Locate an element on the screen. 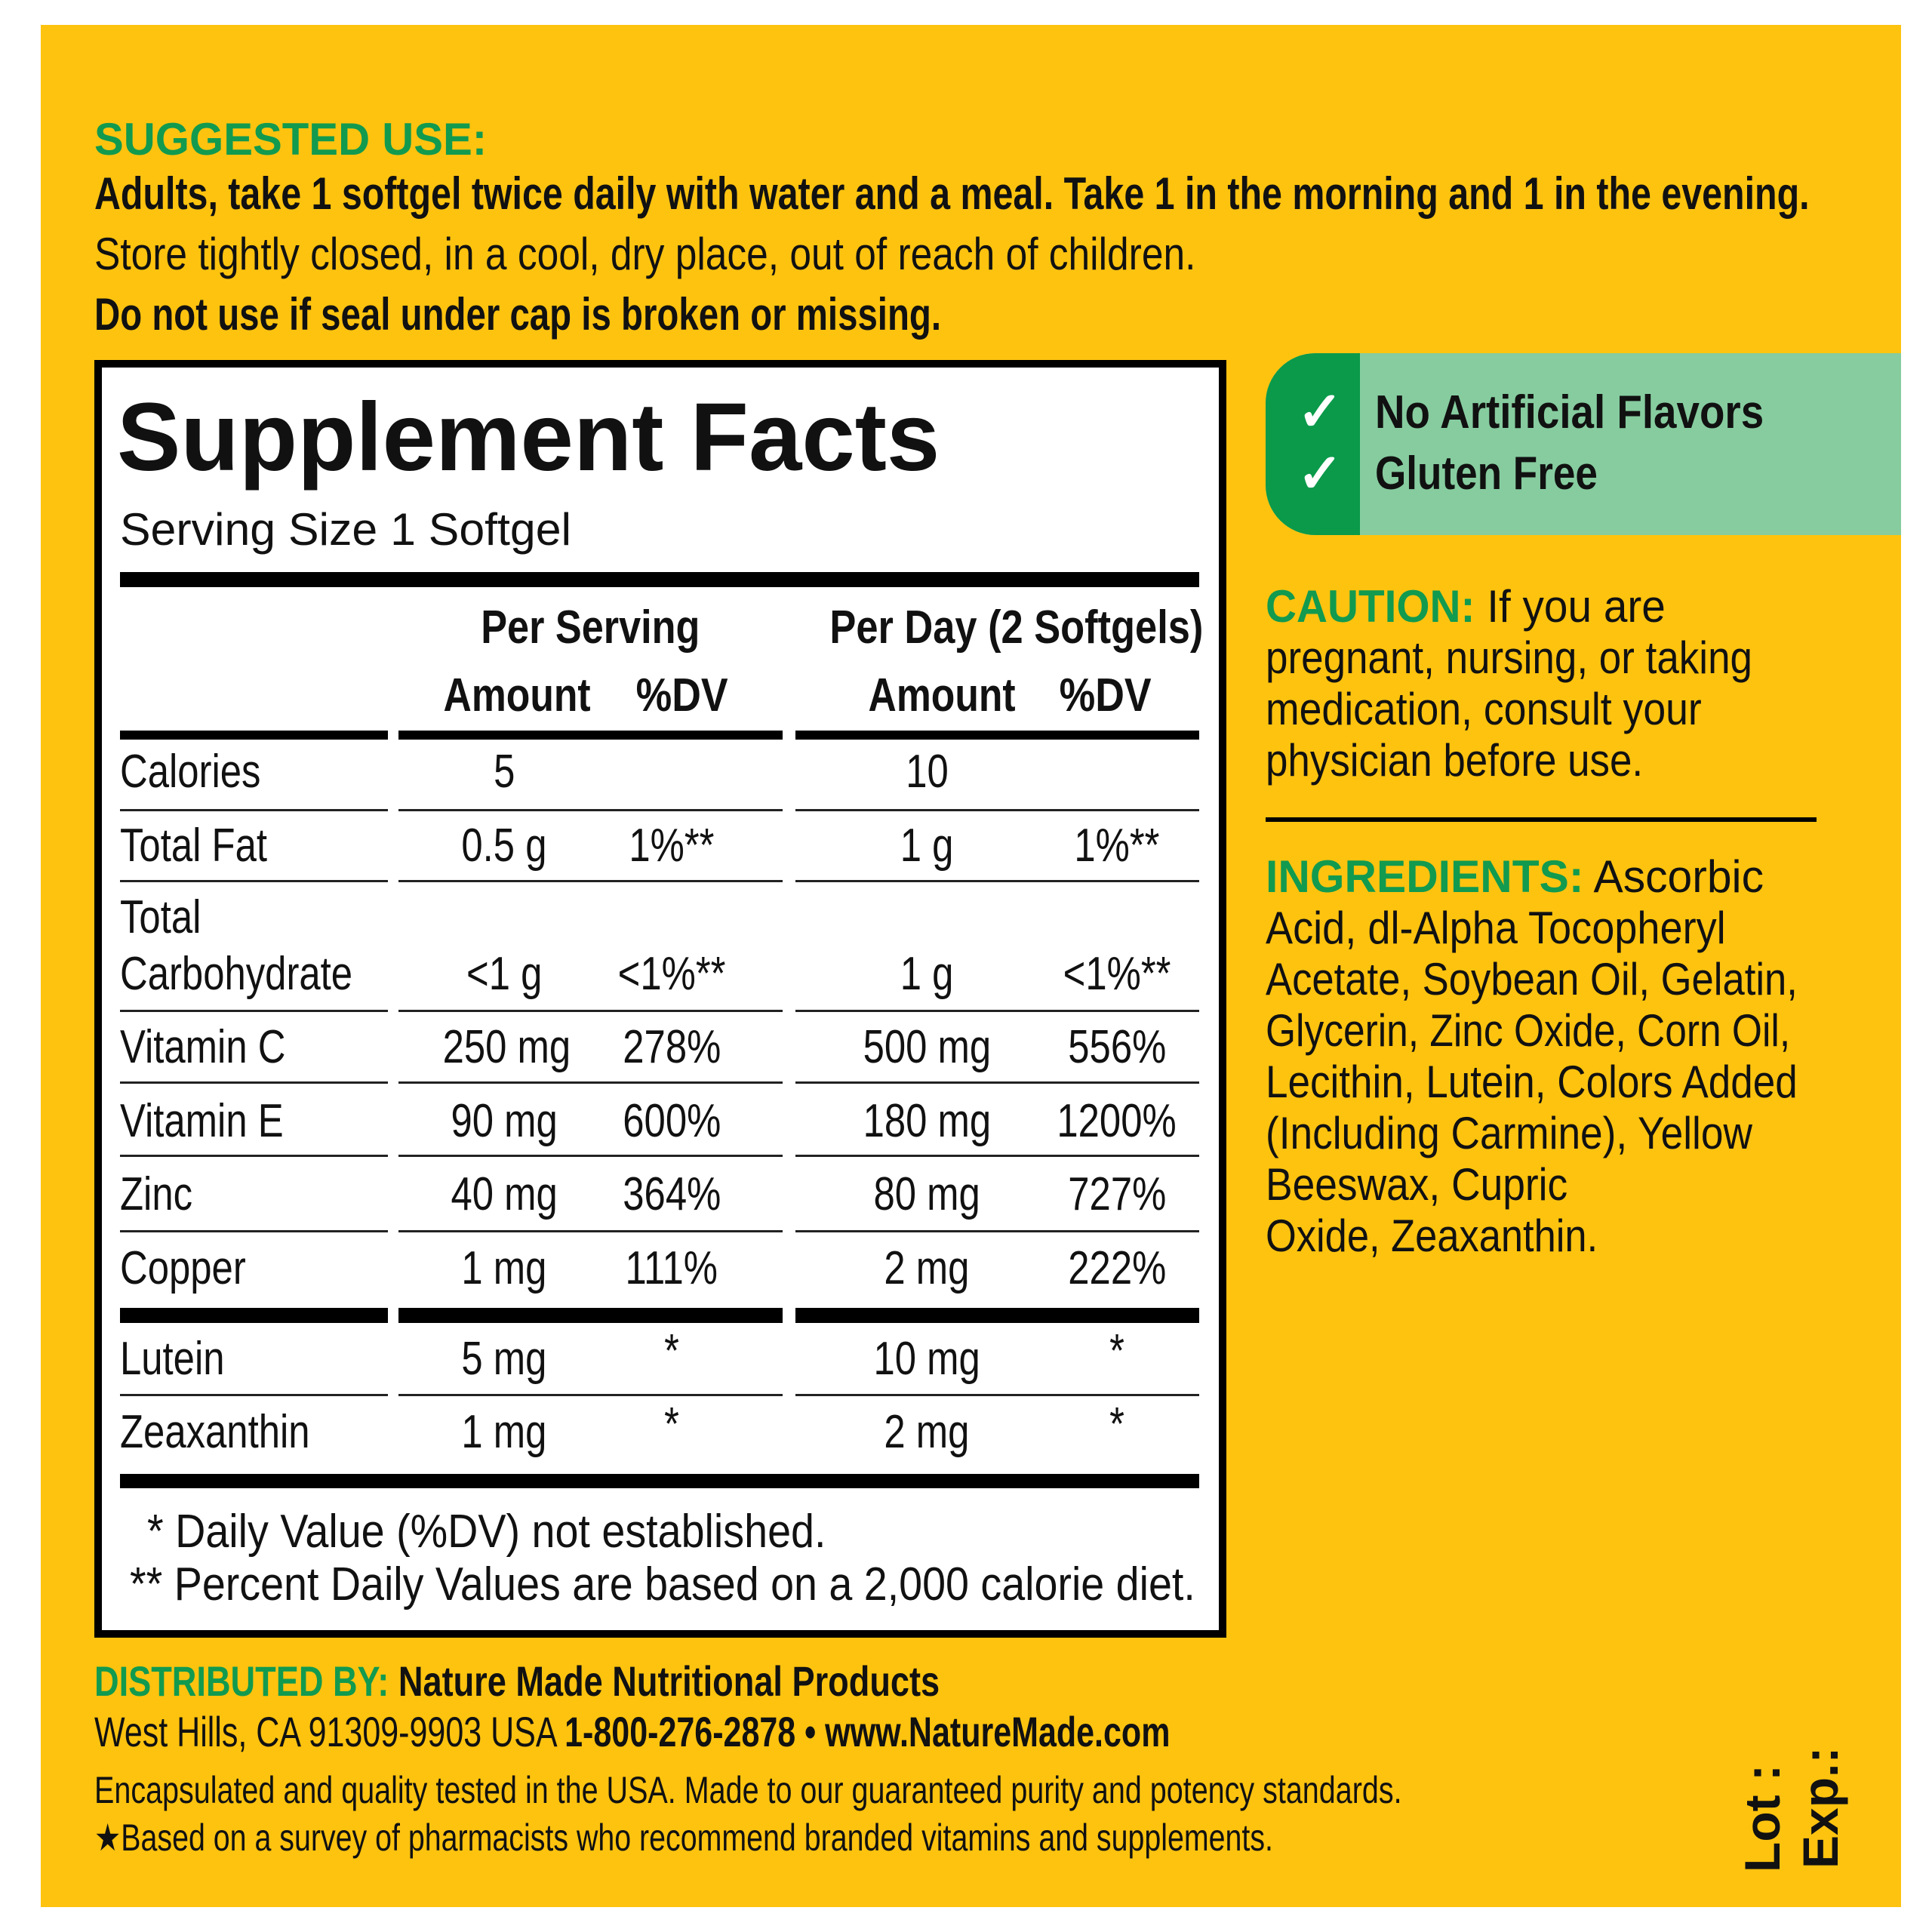  ingredients-text: Acid, dl-Alpha Tocopheryl is located at coordinates (1496, 928).